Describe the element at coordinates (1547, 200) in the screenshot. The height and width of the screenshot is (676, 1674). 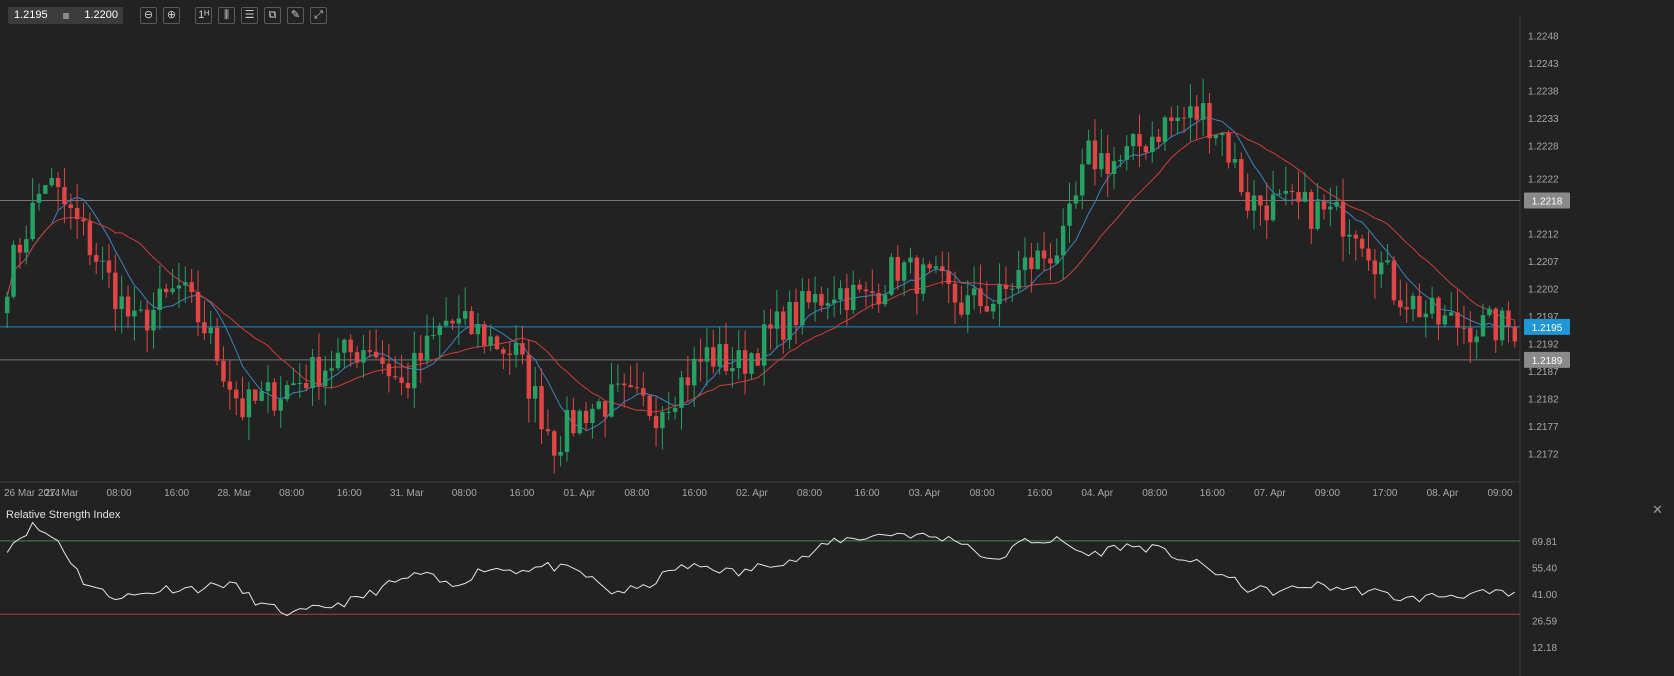
I see `level-tag-1.2218` at that location.